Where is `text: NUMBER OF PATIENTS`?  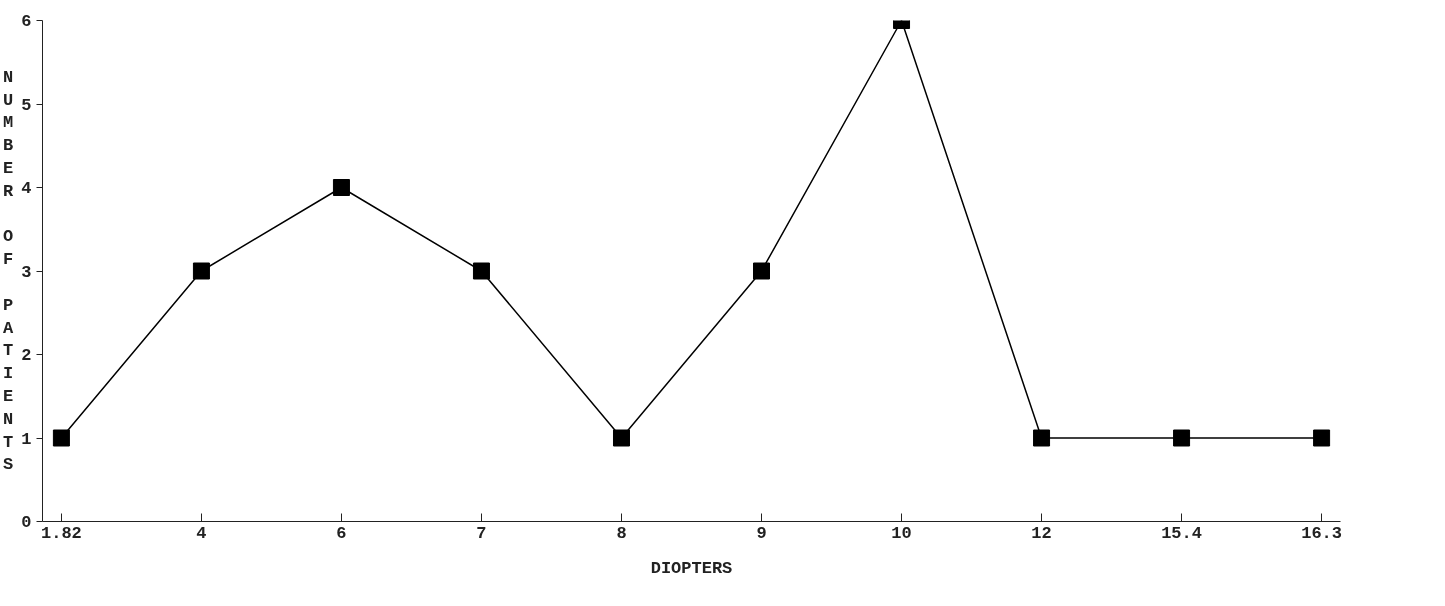
text: NUMBER OF PATIENTS is located at coordinates (8, 271).